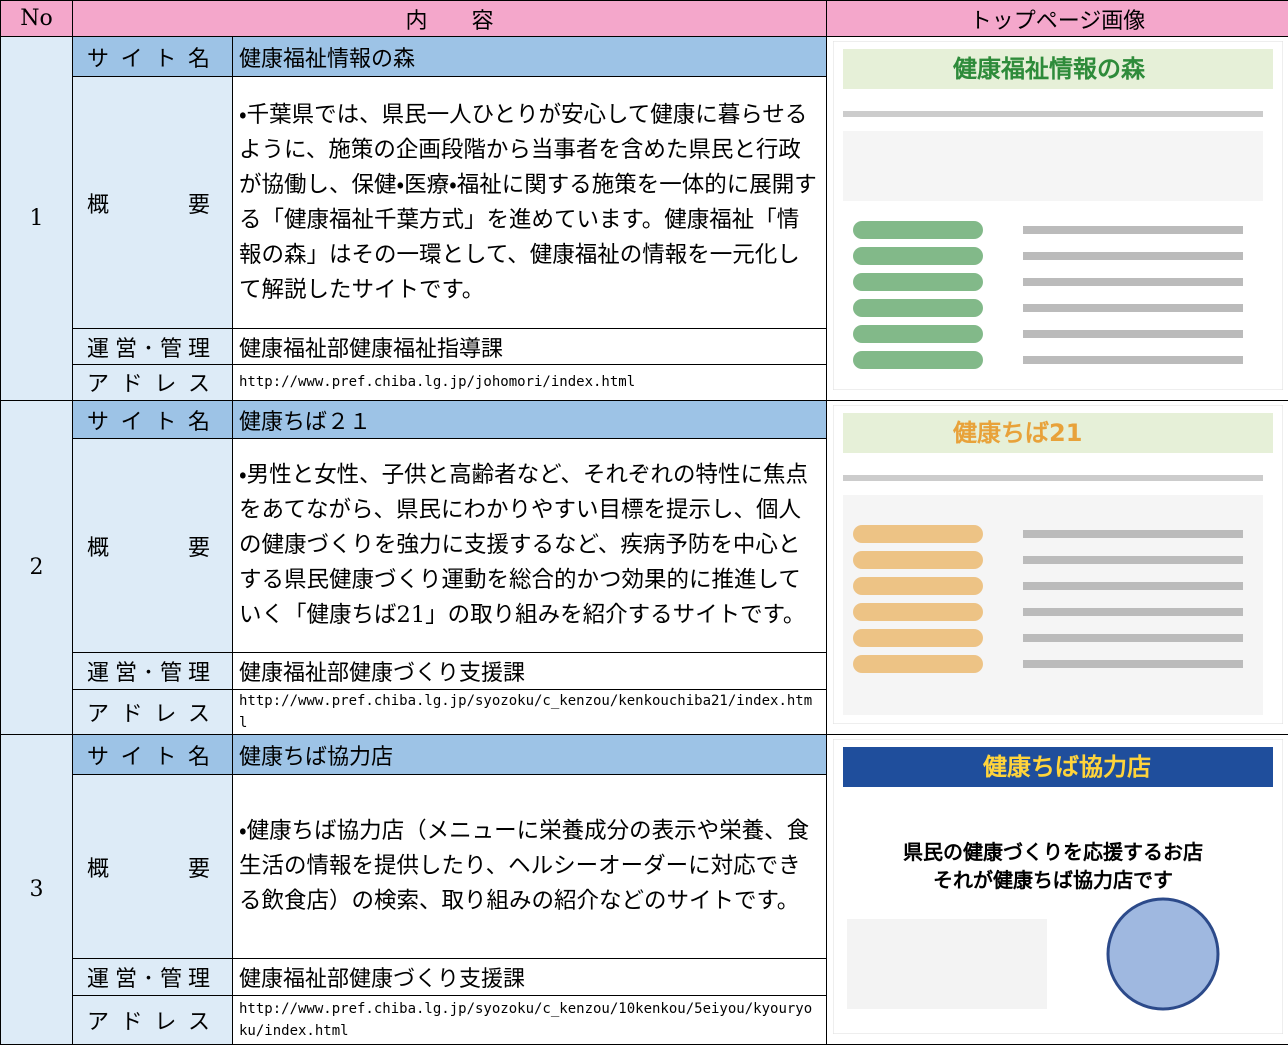  I want to click on screenshot: 健康ちば21, so click(1058, 564).